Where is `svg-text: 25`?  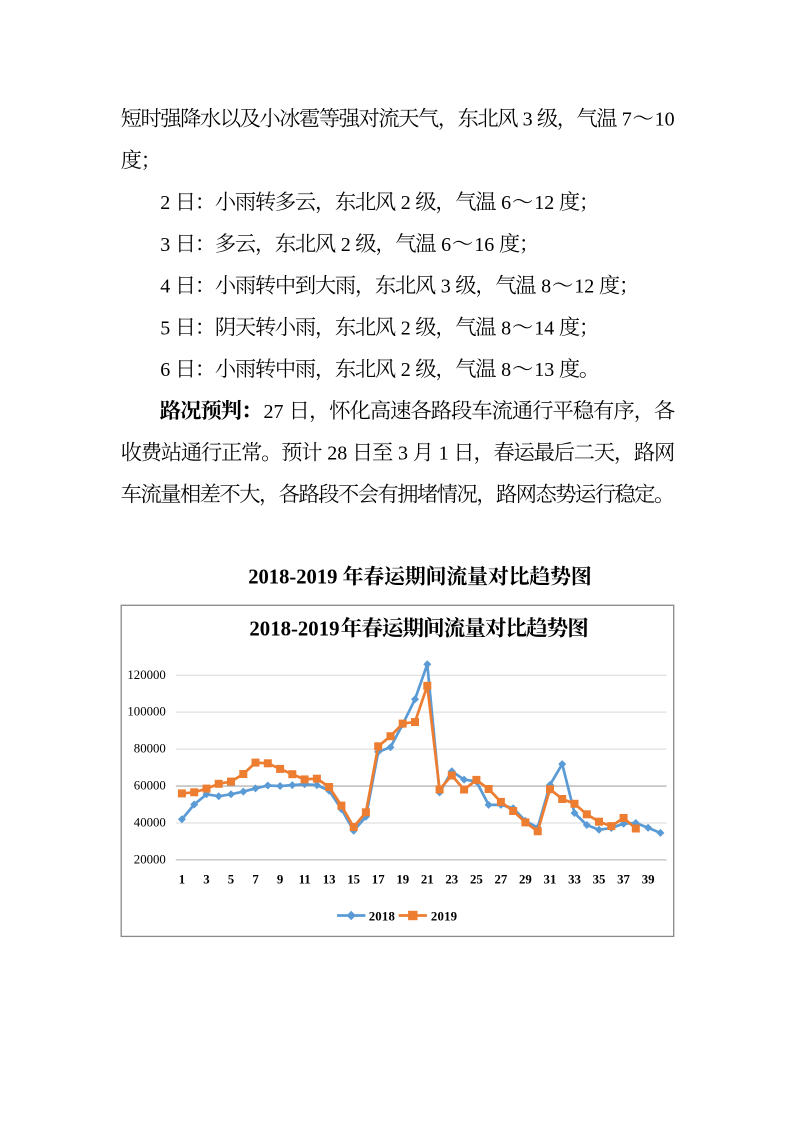 svg-text: 25 is located at coordinates (476, 879).